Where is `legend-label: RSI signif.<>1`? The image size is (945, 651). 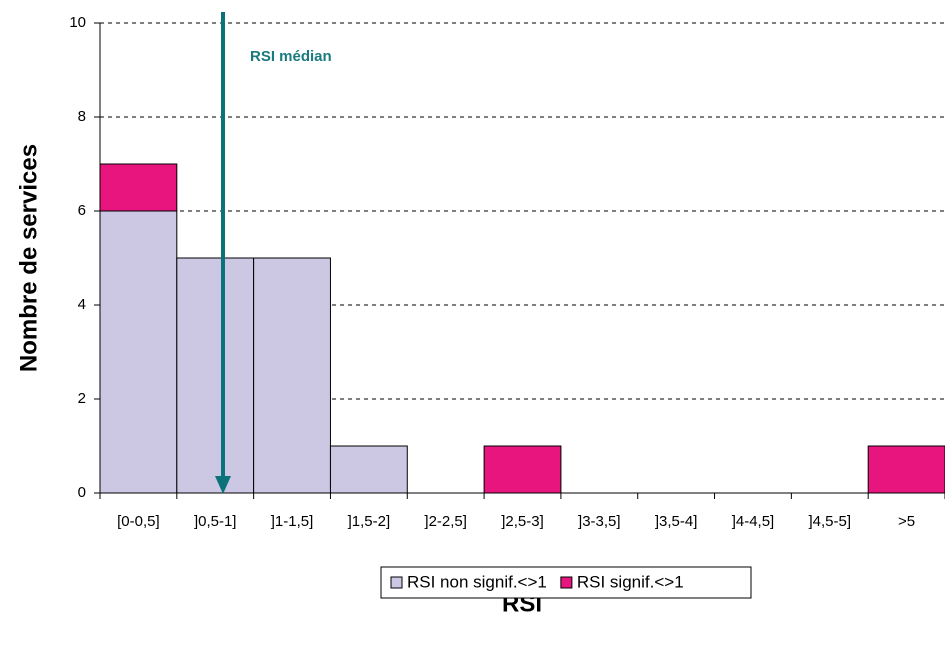
legend-label: RSI signif.<>1 is located at coordinates (630, 581).